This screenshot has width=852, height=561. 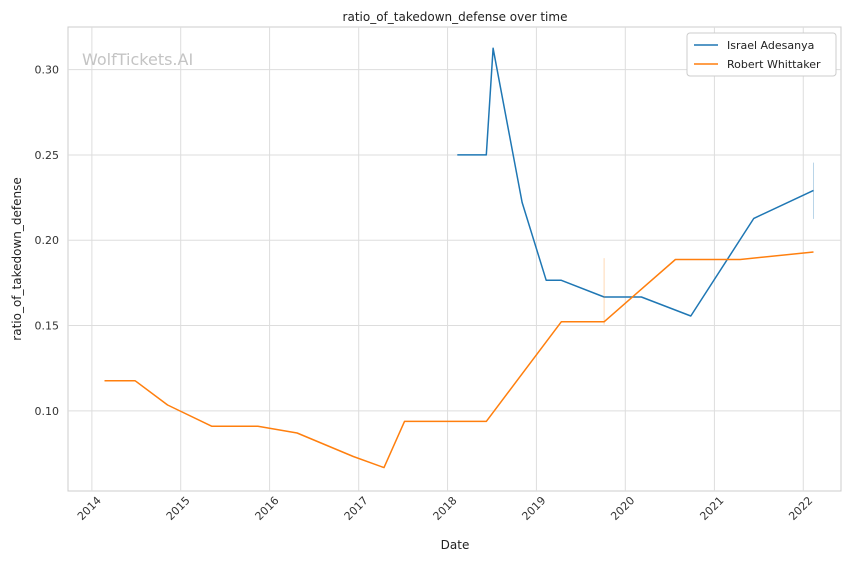 I want to click on y-tick-labels: 0.10 0.15 0.20 0.25 0.30, so click(x=47, y=241).